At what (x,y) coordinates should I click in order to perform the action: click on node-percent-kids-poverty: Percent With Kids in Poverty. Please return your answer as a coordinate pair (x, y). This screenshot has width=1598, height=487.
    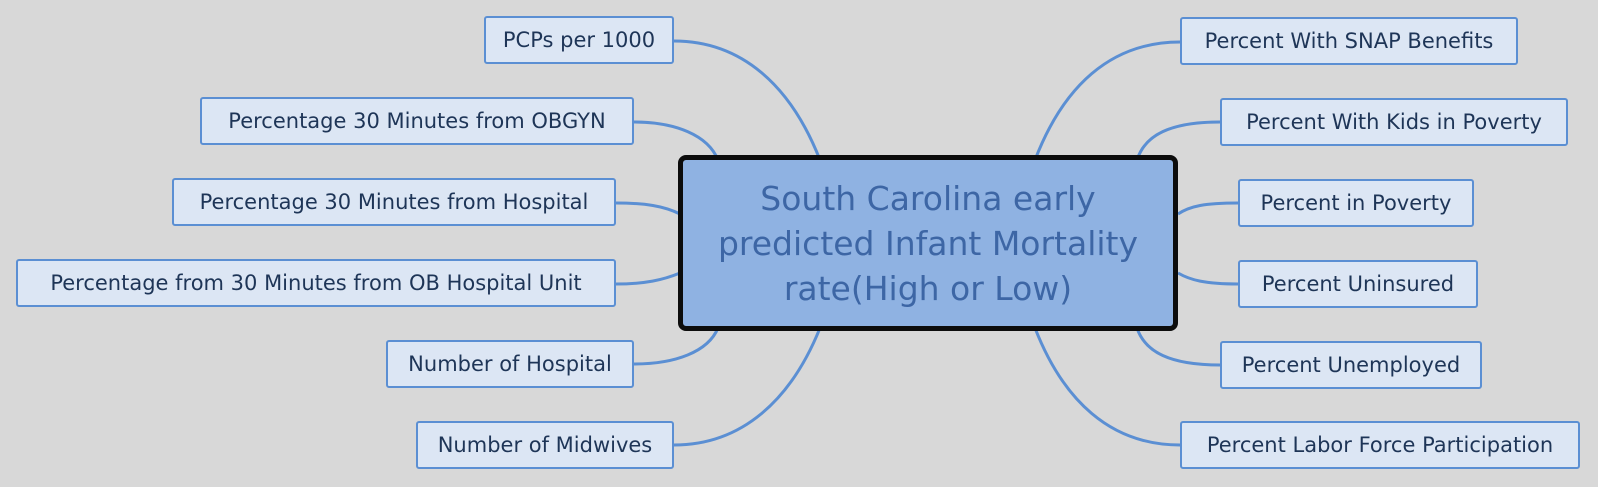
    Looking at the image, I should click on (1394, 122).